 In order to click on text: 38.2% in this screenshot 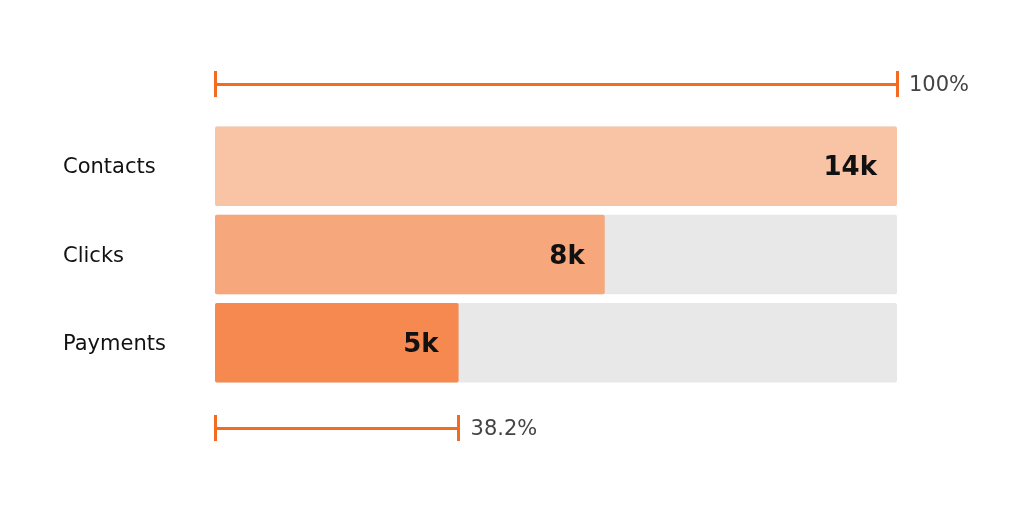, I will do `click(504, 428)`.